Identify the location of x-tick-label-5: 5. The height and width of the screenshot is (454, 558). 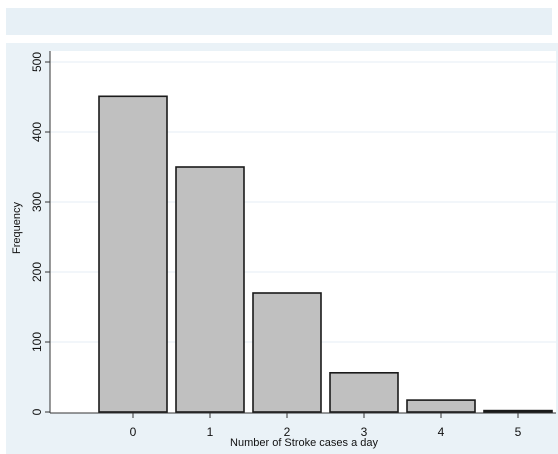
(518, 432).